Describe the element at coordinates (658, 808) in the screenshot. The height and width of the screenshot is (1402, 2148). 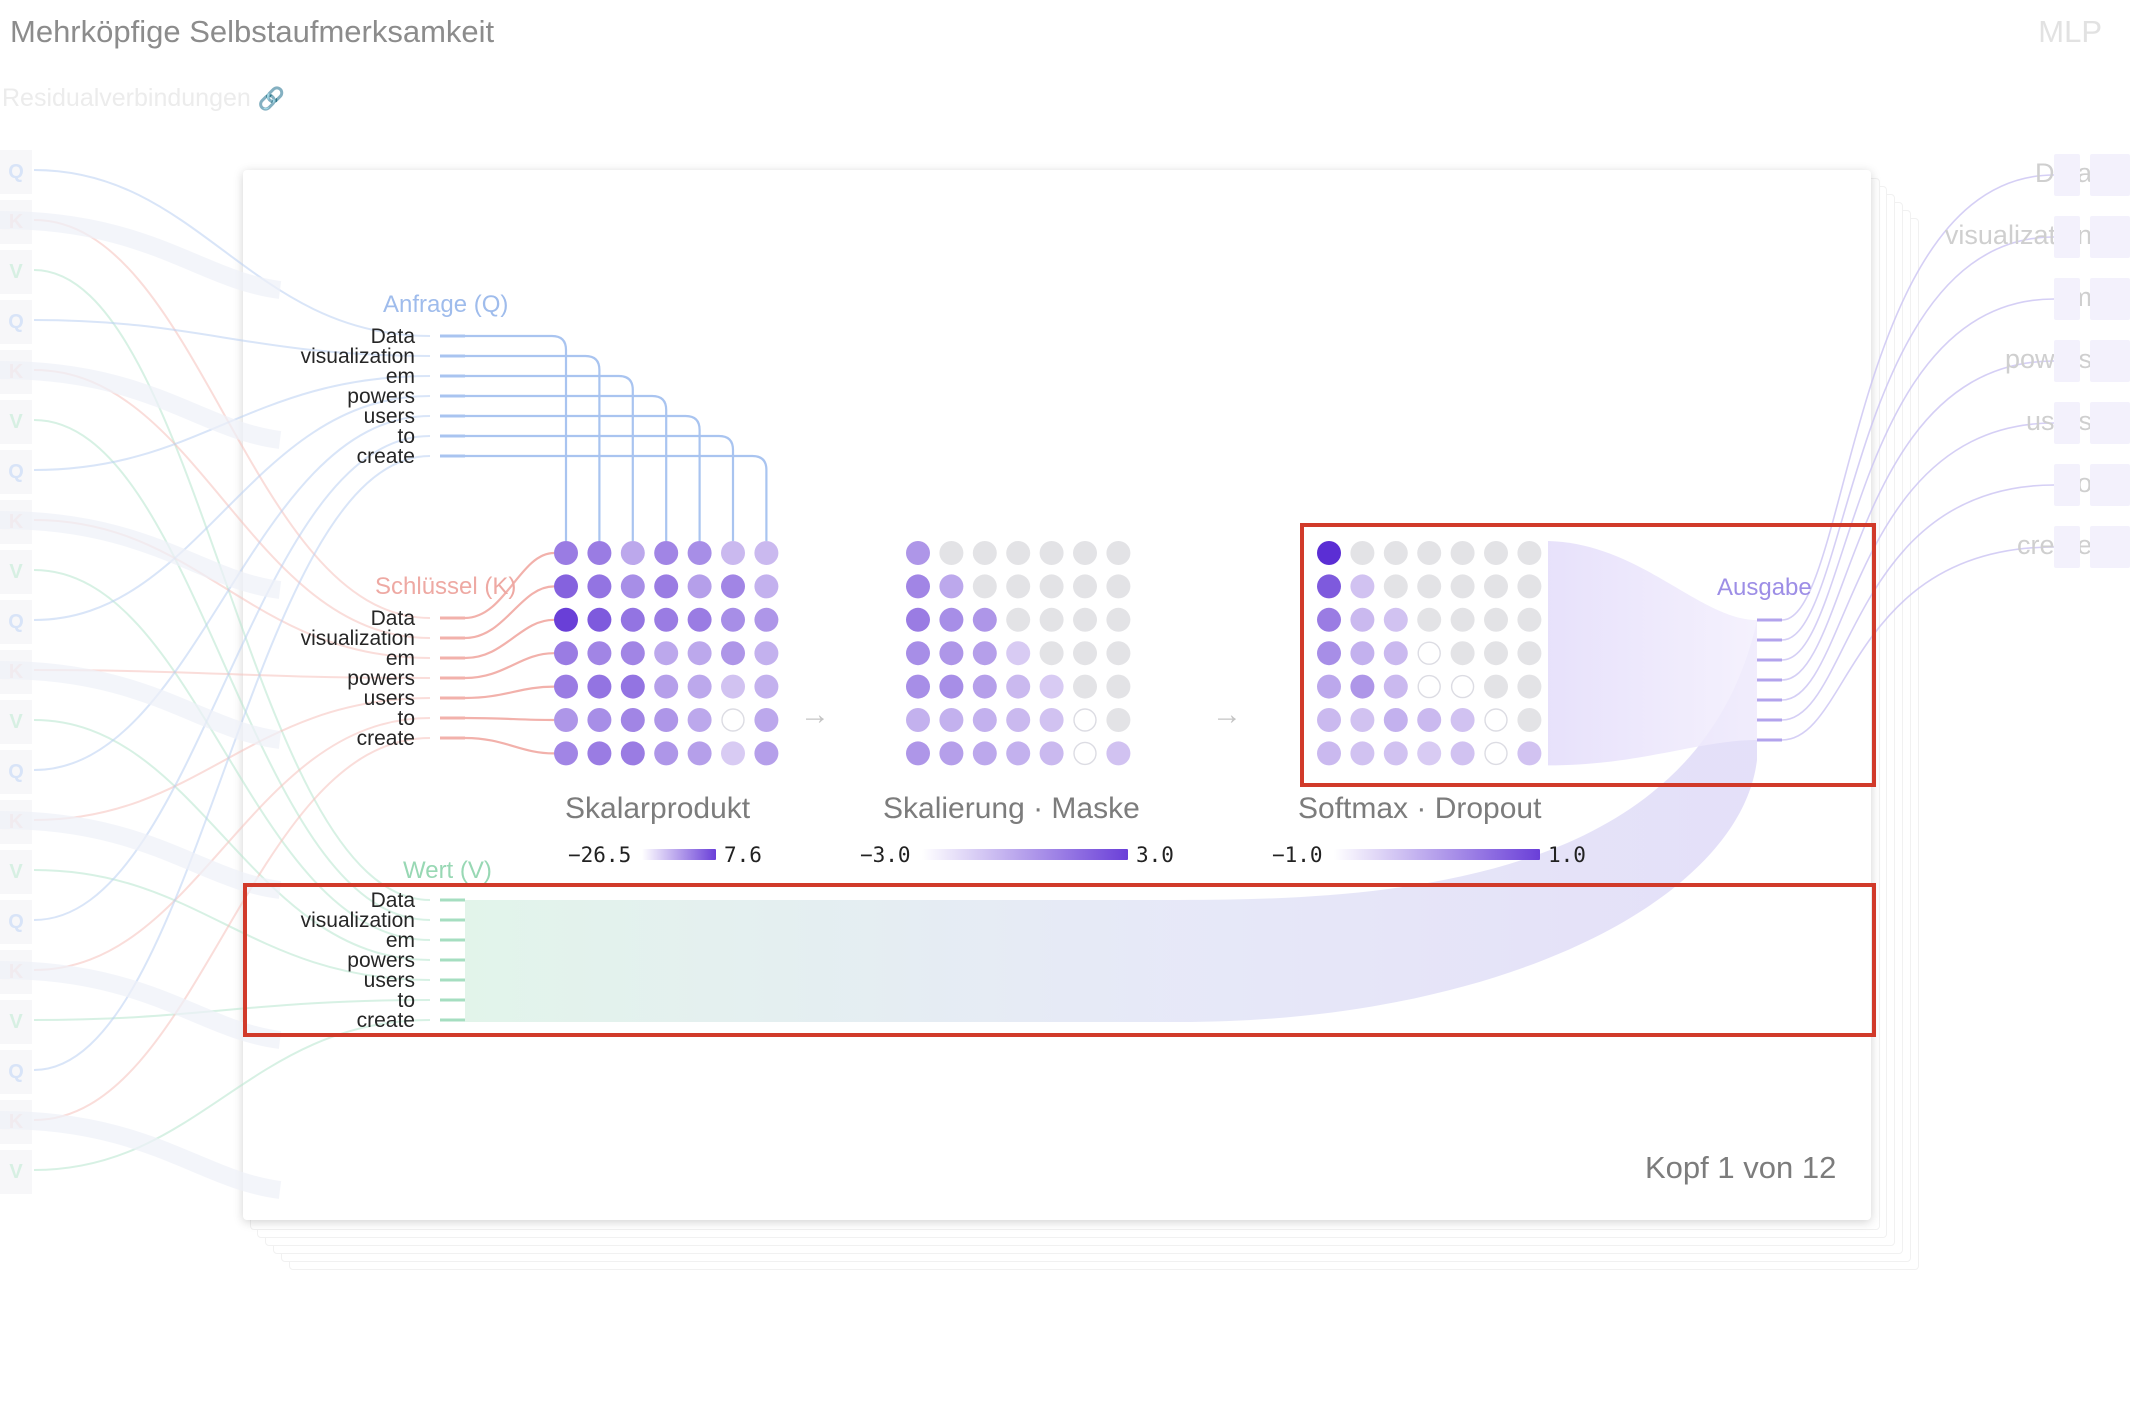
I see `stage-title-dot-product: Skalarprodukt` at that location.